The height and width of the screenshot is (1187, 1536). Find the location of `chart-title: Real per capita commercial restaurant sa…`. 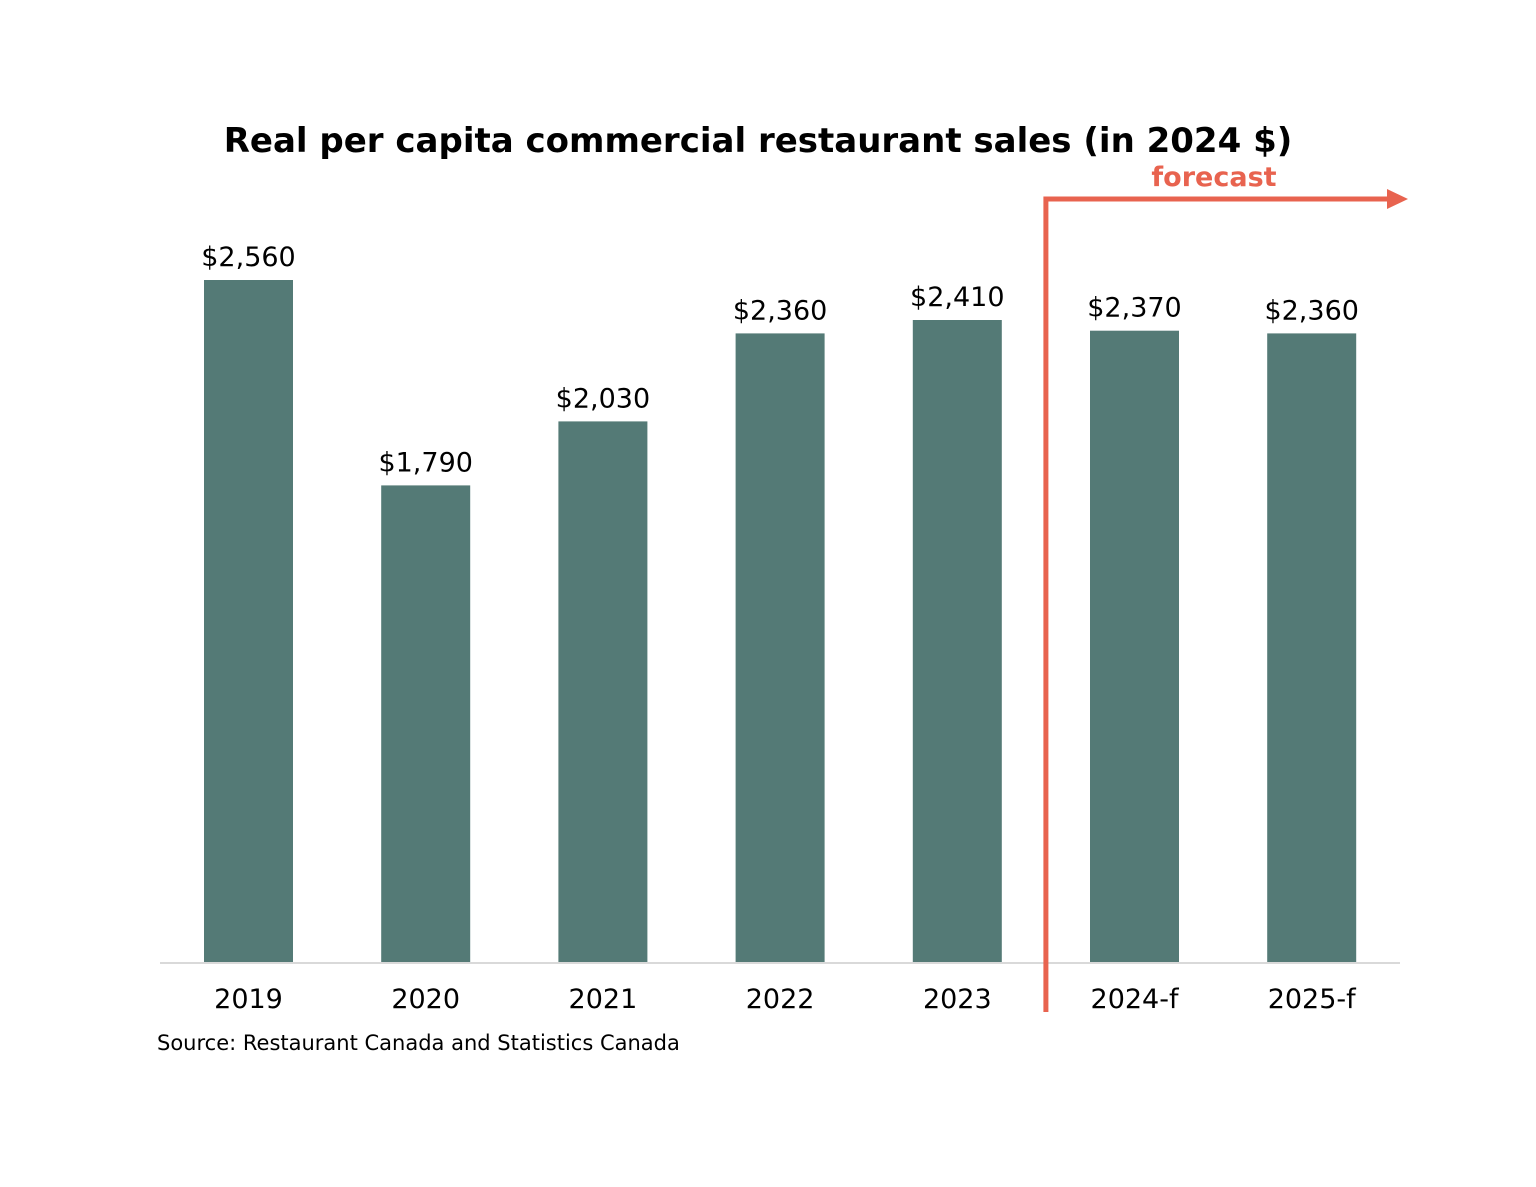

chart-title: Real per capita commercial restaurant sa… is located at coordinates (758, 141).